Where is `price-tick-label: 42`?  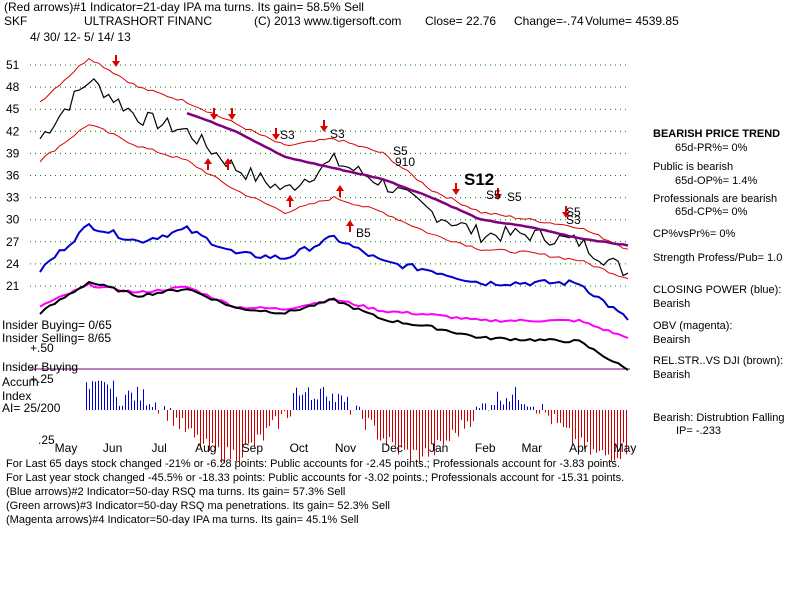
price-tick-label: 42 is located at coordinates (13, 131).